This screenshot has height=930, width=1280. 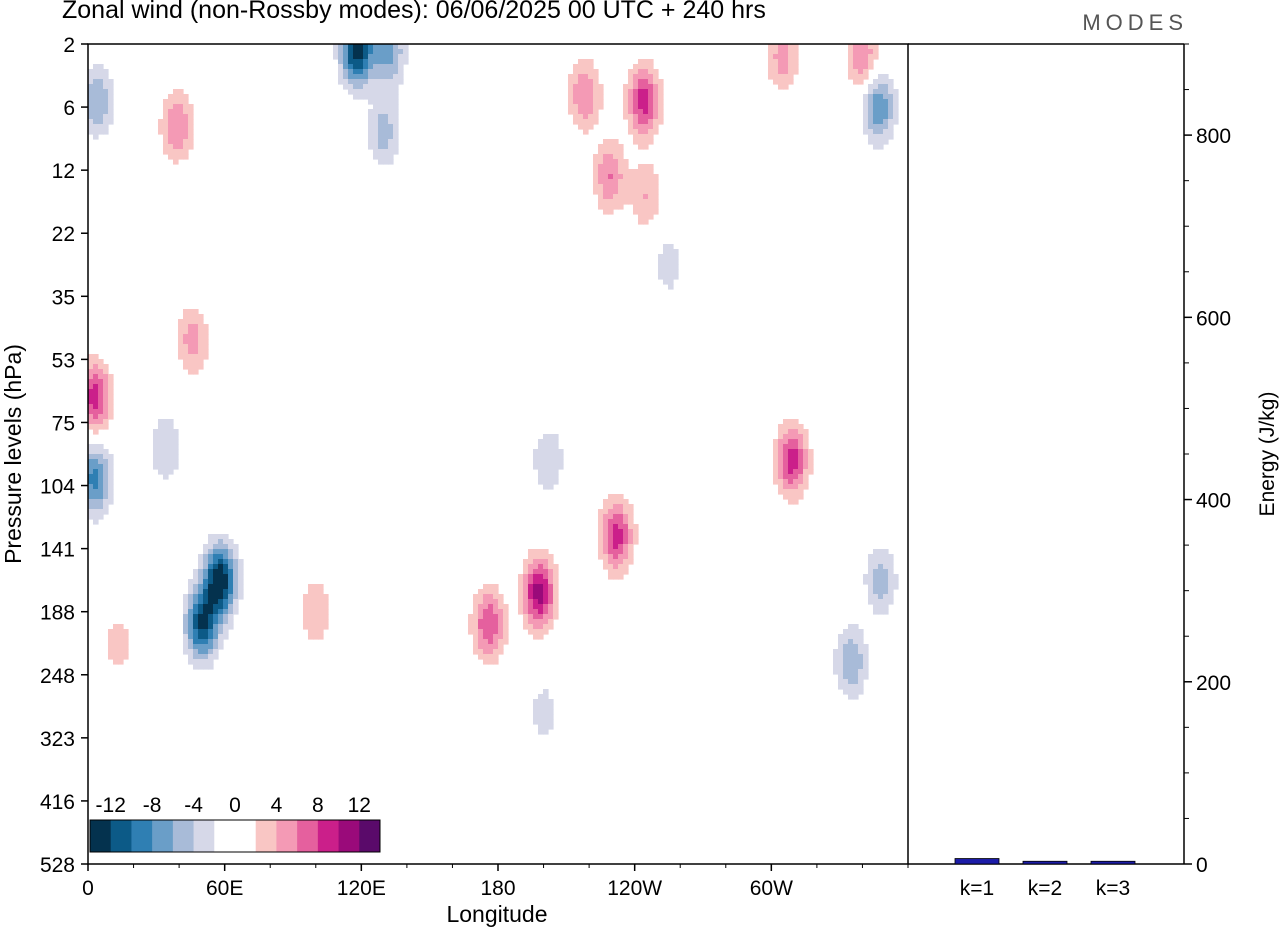 I want to click on y-tick-label: 12, so click(x=63, y=171).